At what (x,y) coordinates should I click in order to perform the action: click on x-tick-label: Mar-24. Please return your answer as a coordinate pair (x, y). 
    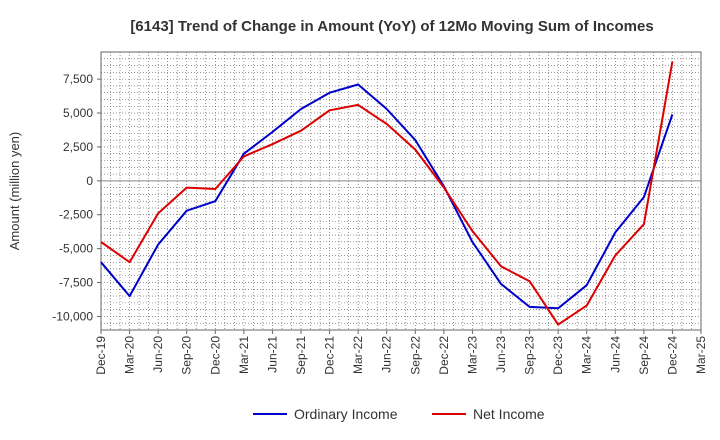
    Looking at the image, I should click on (587, 355).